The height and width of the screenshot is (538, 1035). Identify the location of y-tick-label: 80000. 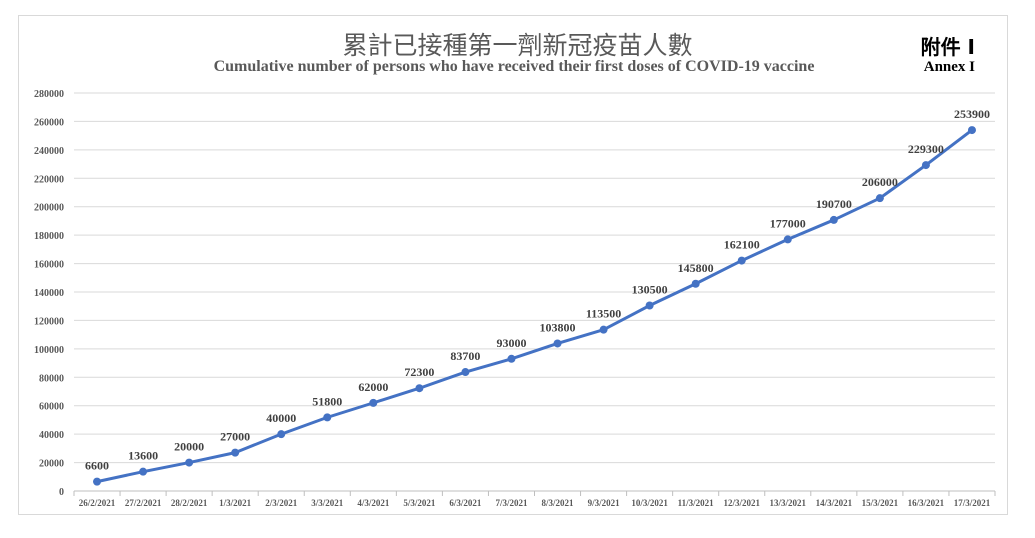
(51, 378).